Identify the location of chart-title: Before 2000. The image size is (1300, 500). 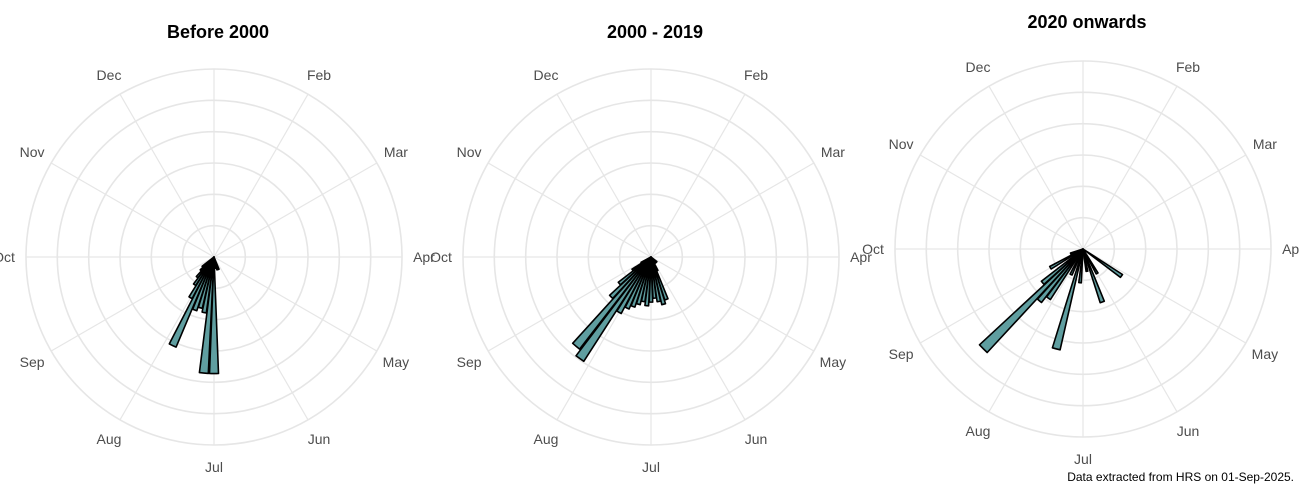
(218, 32).